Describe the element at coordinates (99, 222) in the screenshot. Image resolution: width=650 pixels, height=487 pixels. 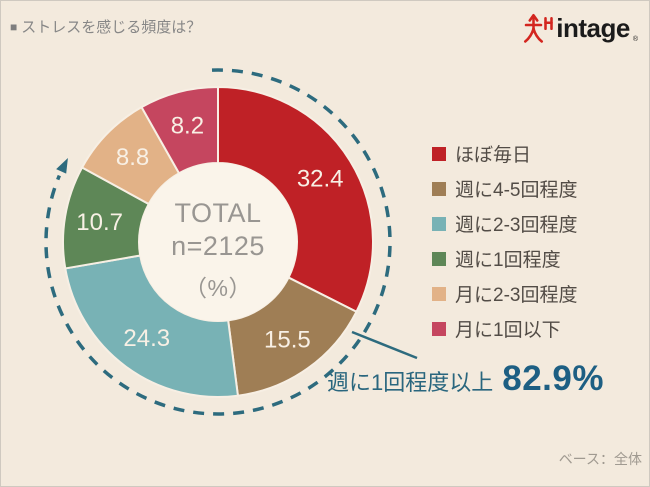
I see `slice-value-label-3: 10.7` at that location.